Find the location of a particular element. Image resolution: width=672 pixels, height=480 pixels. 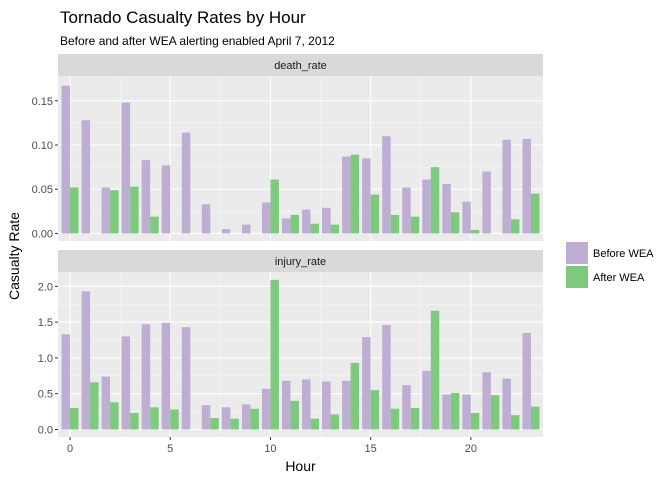

chart-title: Tornado Casualty Rates by Hour is located at coordinates (183, 17).